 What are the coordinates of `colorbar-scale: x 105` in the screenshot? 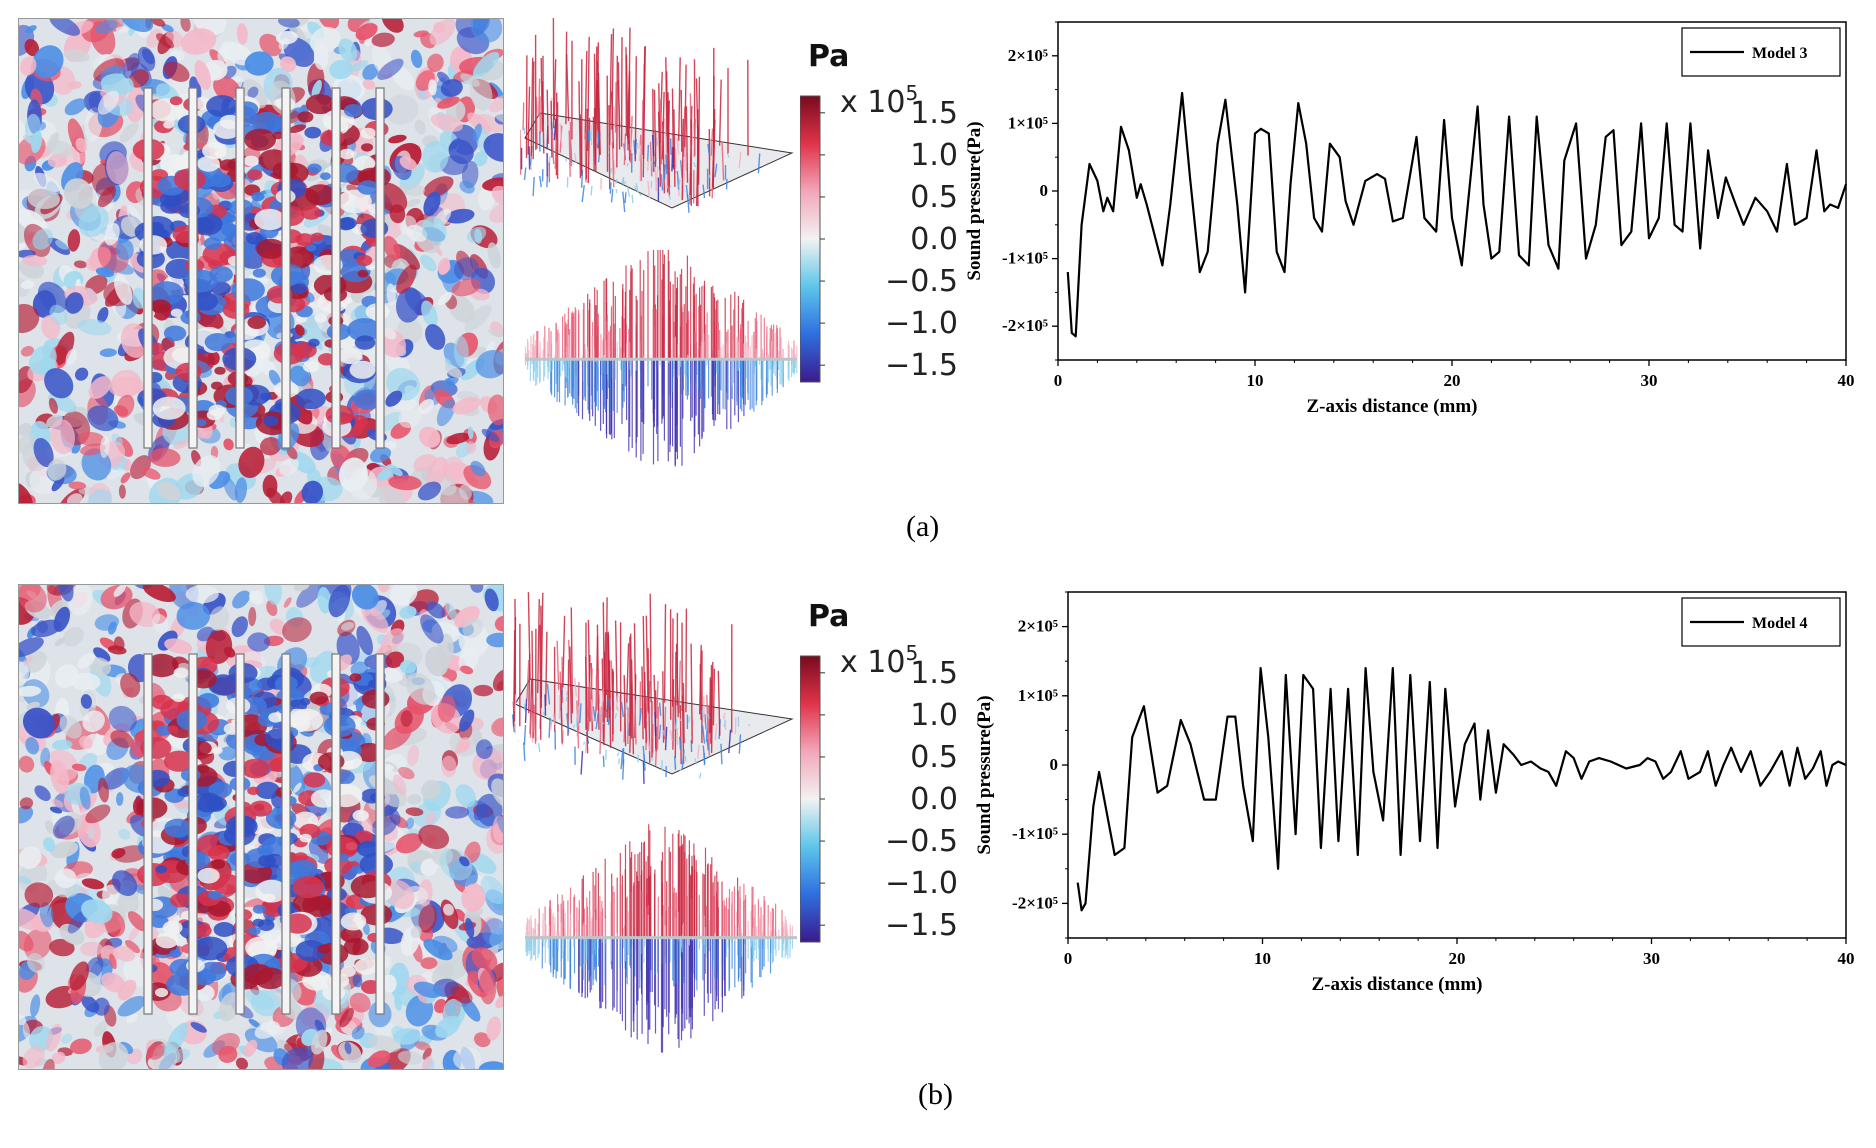 It's located at (879, 100).